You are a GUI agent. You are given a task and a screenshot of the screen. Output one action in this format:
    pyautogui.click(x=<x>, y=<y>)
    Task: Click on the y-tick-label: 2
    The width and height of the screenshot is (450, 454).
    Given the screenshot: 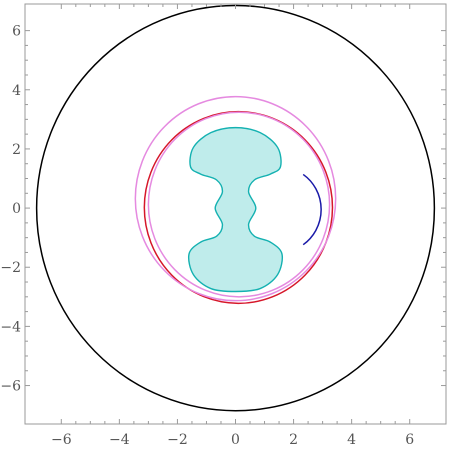 What is the action you would take?
    pyautogui.click(x=16, y=150)
    